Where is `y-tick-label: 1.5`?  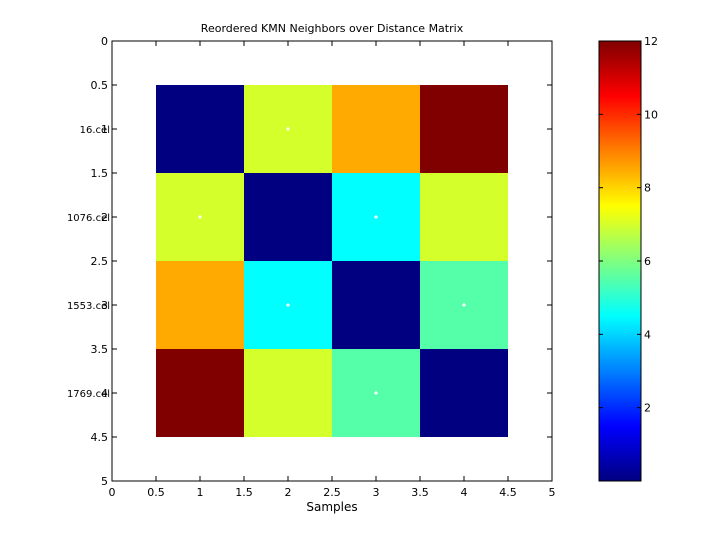 y-tick-label: 1.5 is located at coordinates (100, 173).